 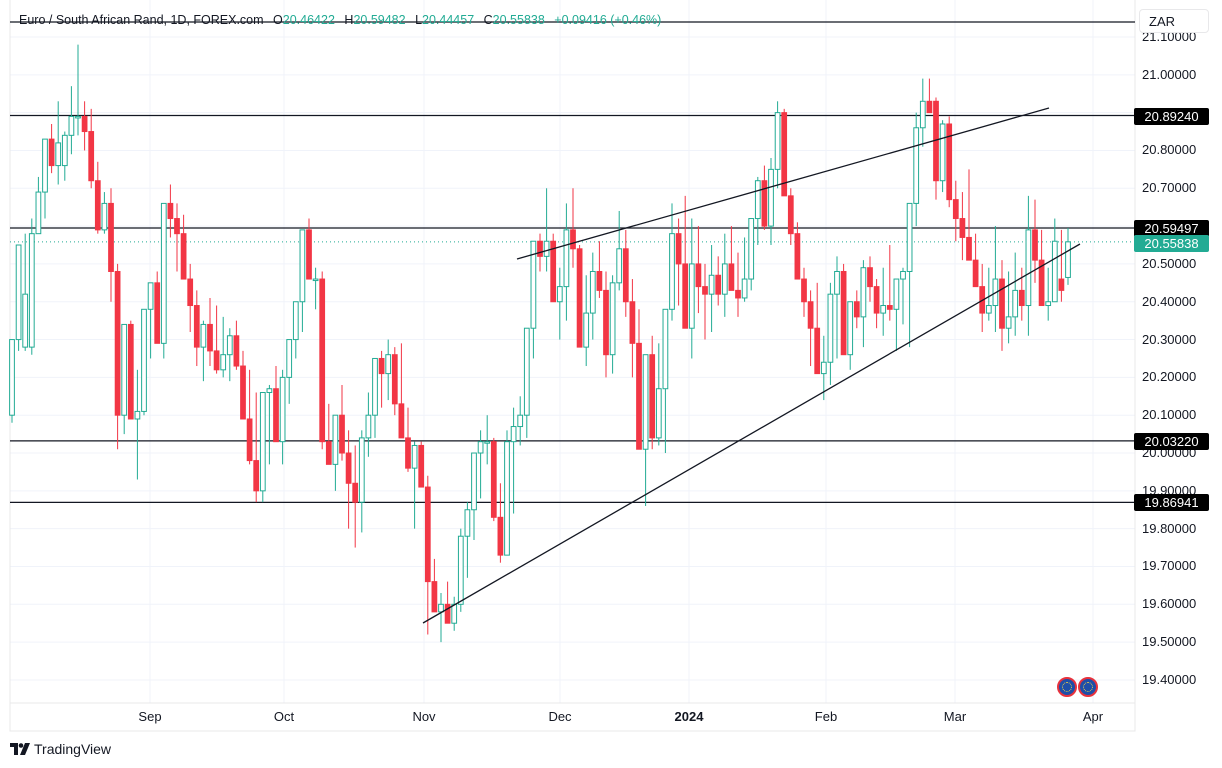 I want to click on price-axis-label: 20.70000, so click(x=1169, y=188).